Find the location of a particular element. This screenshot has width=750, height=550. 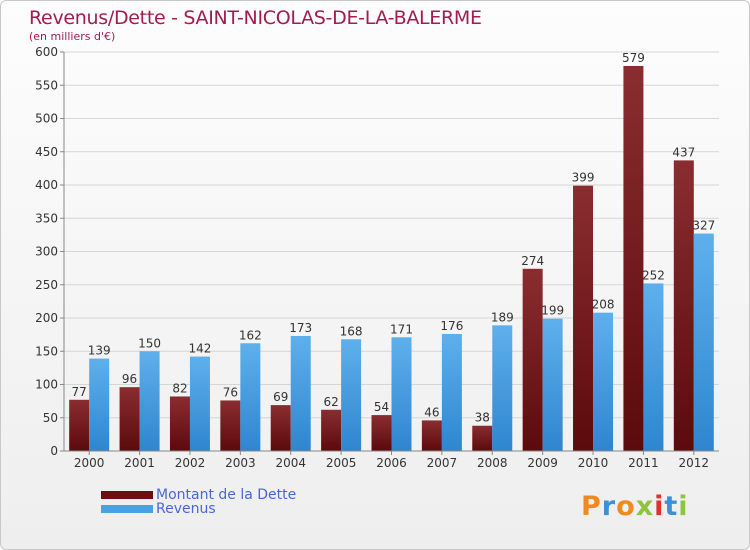

data-label: 327 is located at coordinates (703, 226).